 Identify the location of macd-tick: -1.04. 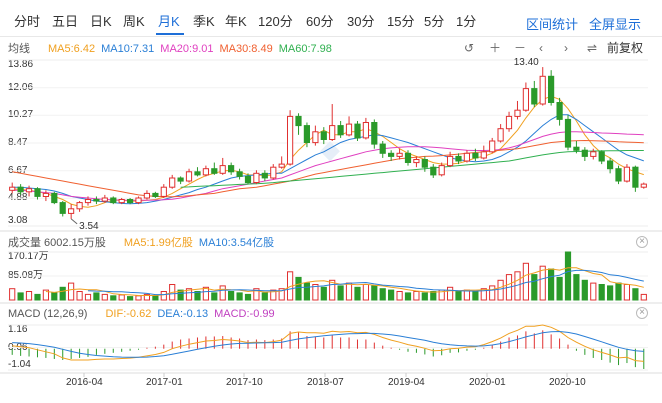
(19, 364).